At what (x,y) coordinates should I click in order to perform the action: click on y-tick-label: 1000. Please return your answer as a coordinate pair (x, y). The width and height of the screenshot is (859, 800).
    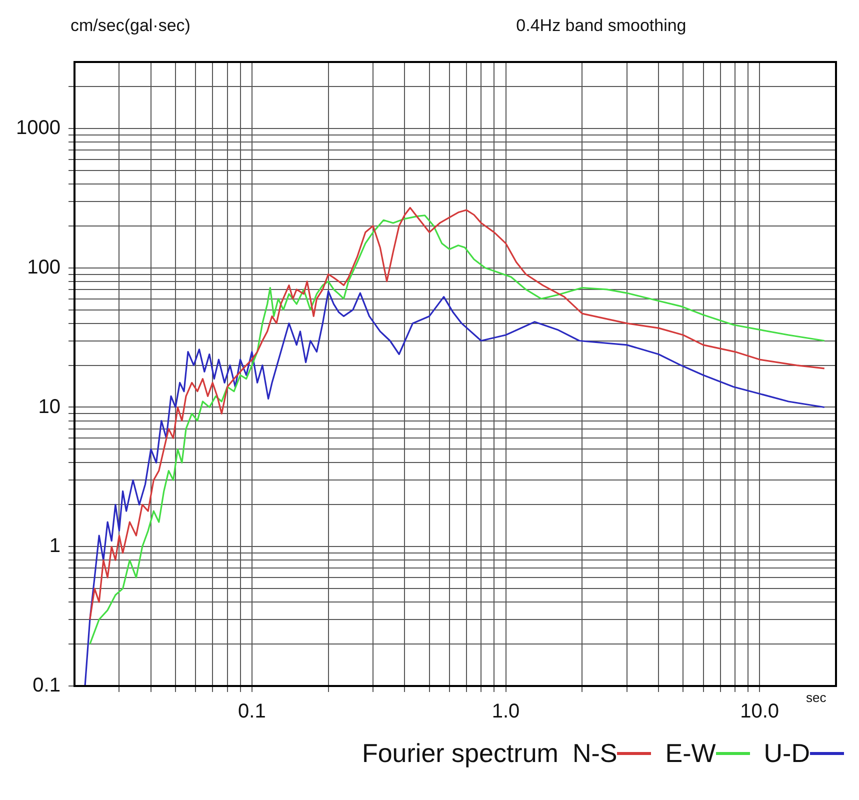
    Looking at the image, I should click on (38, 128).